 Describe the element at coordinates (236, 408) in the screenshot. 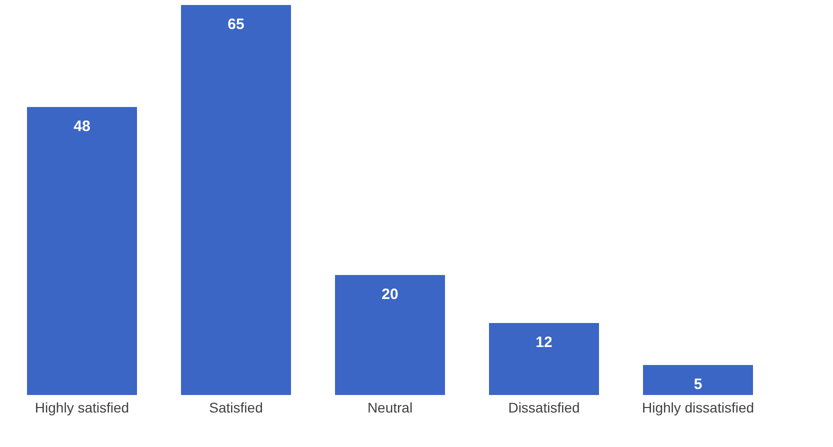

I see `x-tick-label: Satisfied` at that location.